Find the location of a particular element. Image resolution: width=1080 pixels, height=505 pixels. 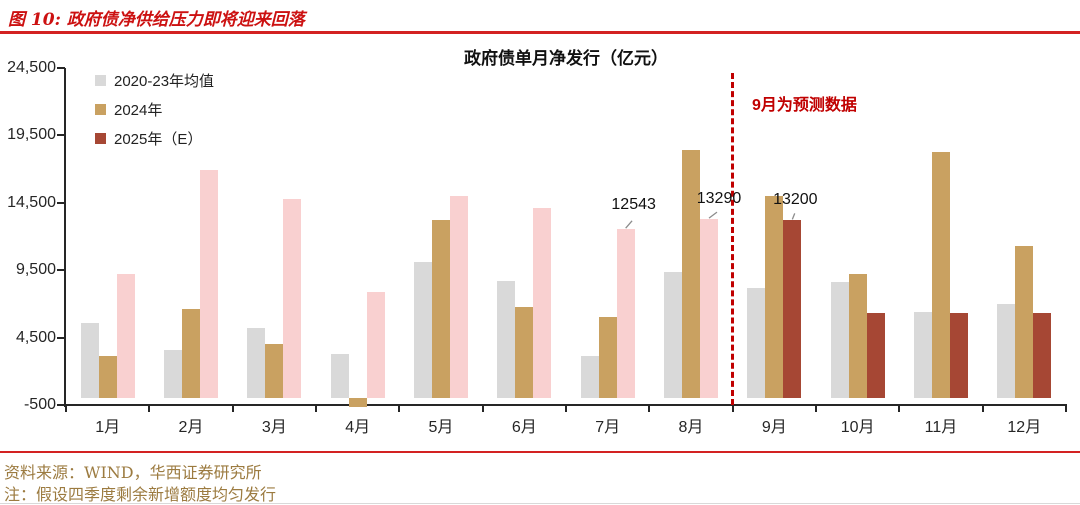

bar-s0-m1 is located at coordinates (89, 360).